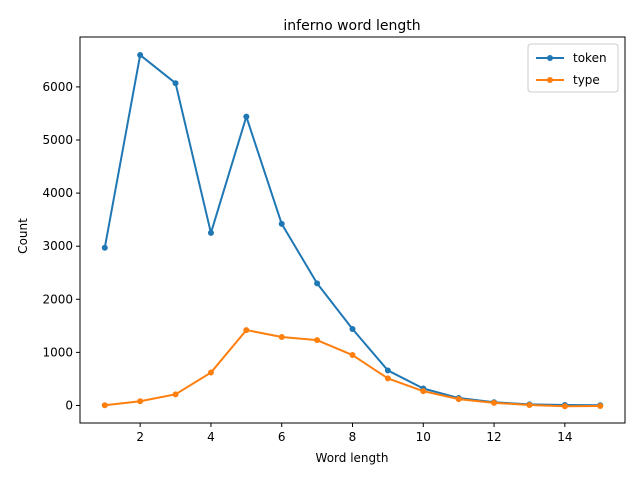 The image size is (640, 480). What do you see at coordinates (57, 87) in the screenshot?
I see `y-tick-label: 6000` at bounding box center [57, 87].